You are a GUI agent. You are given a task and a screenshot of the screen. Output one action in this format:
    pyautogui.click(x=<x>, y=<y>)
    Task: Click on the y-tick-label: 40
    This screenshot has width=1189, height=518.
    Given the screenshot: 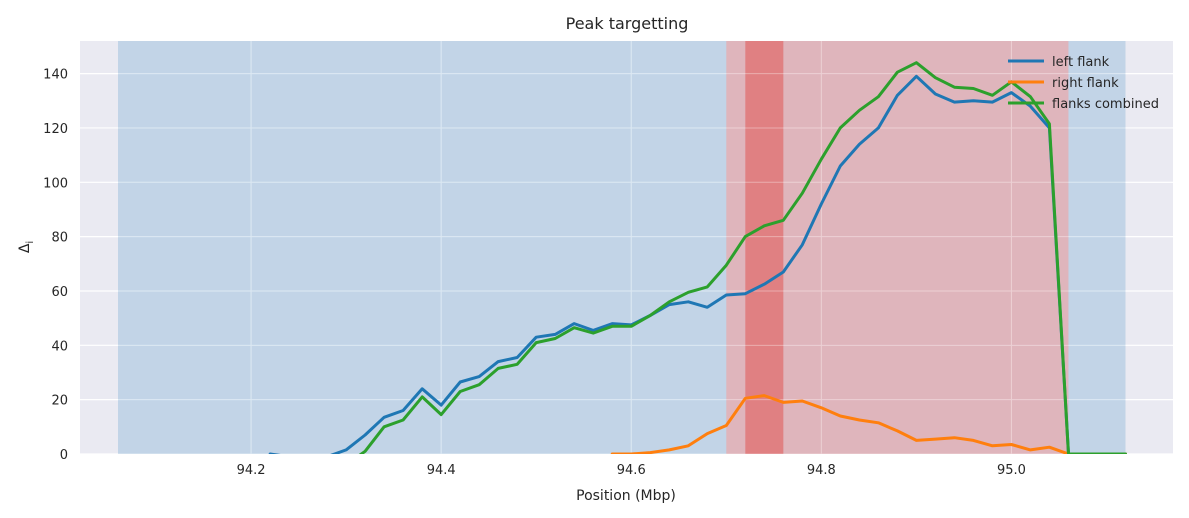 What is the action you would take?
    pyautogui.click(x=59, y=346)
    